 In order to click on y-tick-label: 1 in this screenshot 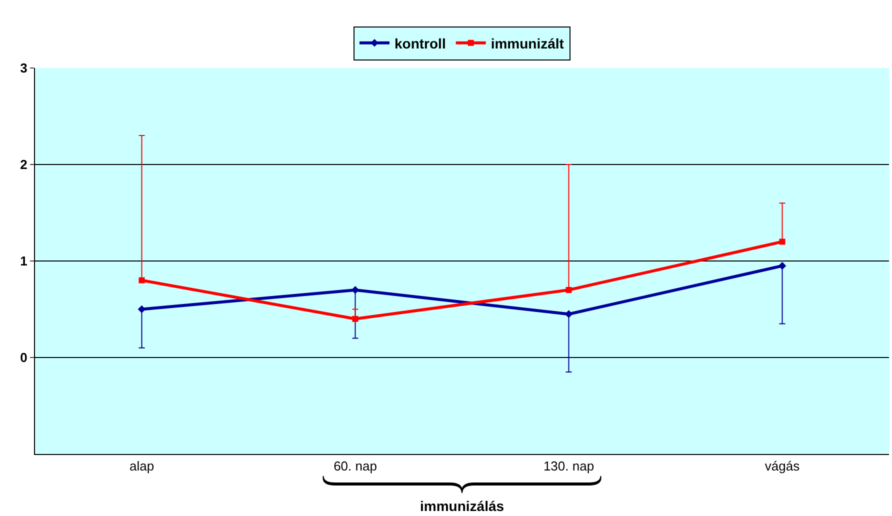, I will do `click(24, 261)`.